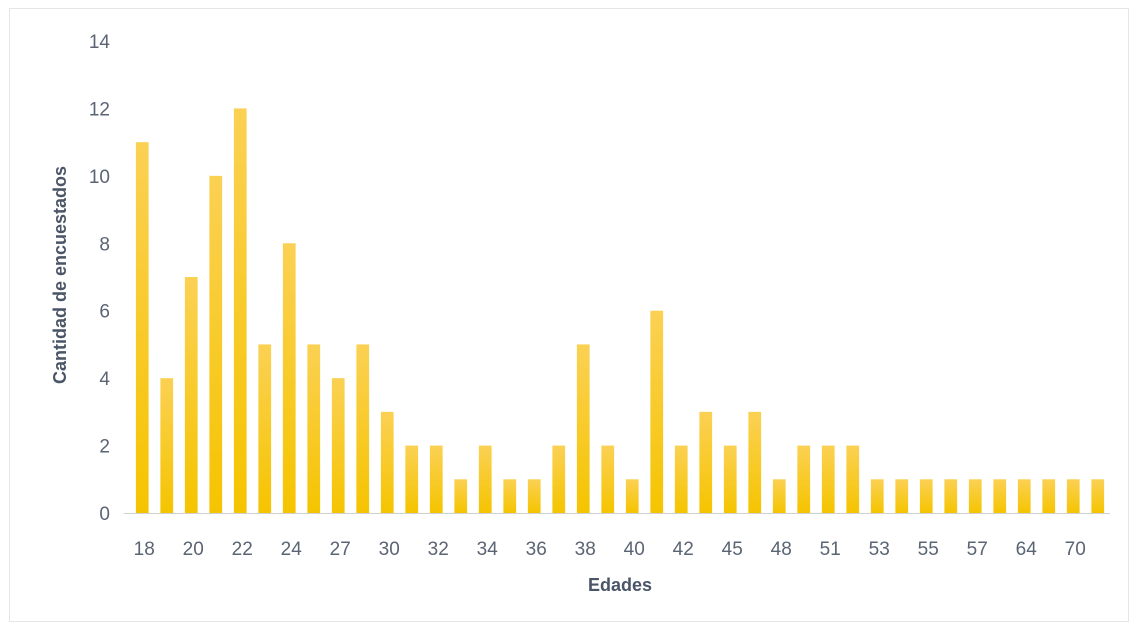 This screenshot has height=626, width=1131. Describe the element at coordinates (830, 549) in the screenshot. I see `x-tick-label: 51` at that location.